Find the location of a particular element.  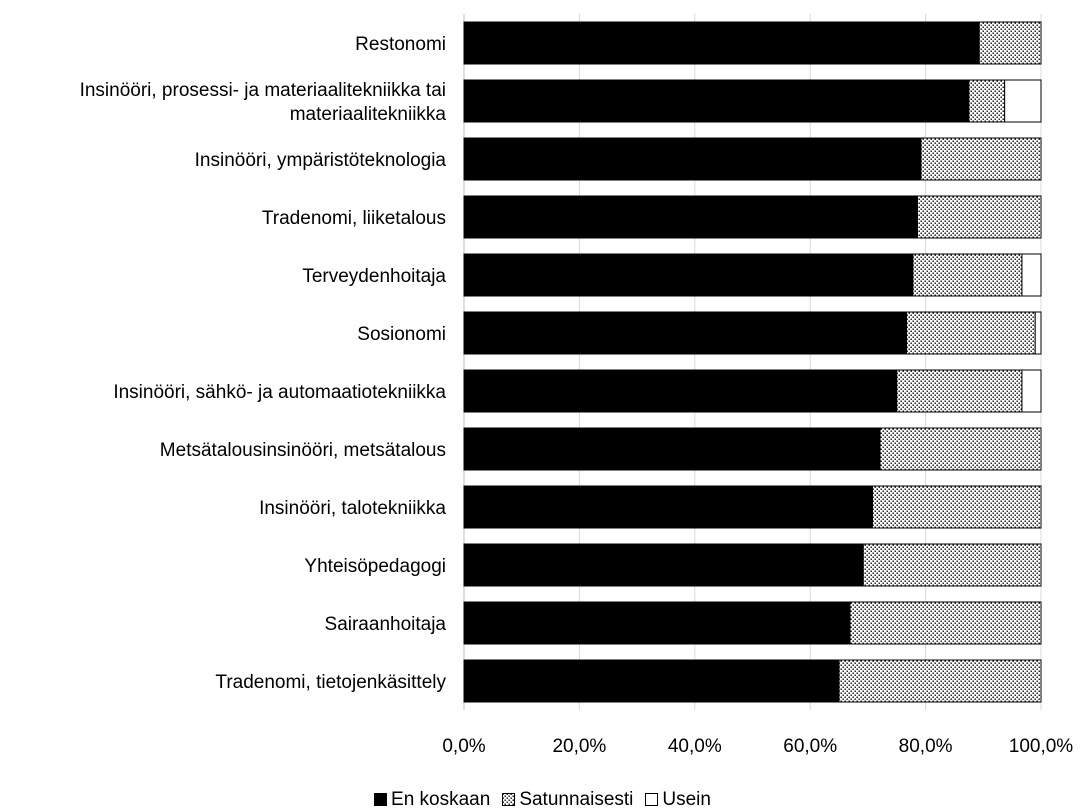

x-tick-label: 40,0% is located at coordinates (695, 746).